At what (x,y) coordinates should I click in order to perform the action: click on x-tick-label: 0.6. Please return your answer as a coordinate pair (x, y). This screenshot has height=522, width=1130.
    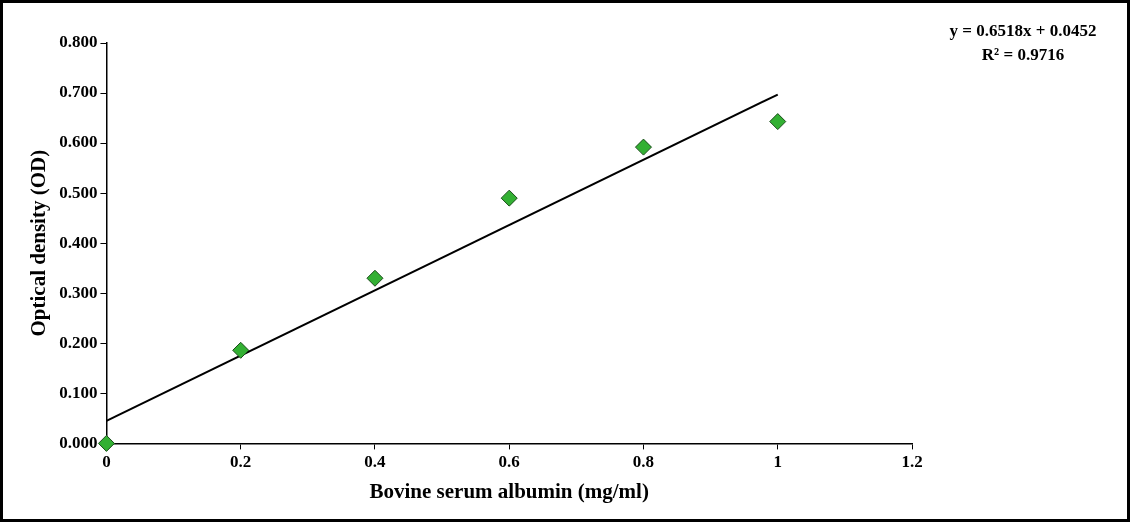
    Looking at the image, I should click on (509, 461).